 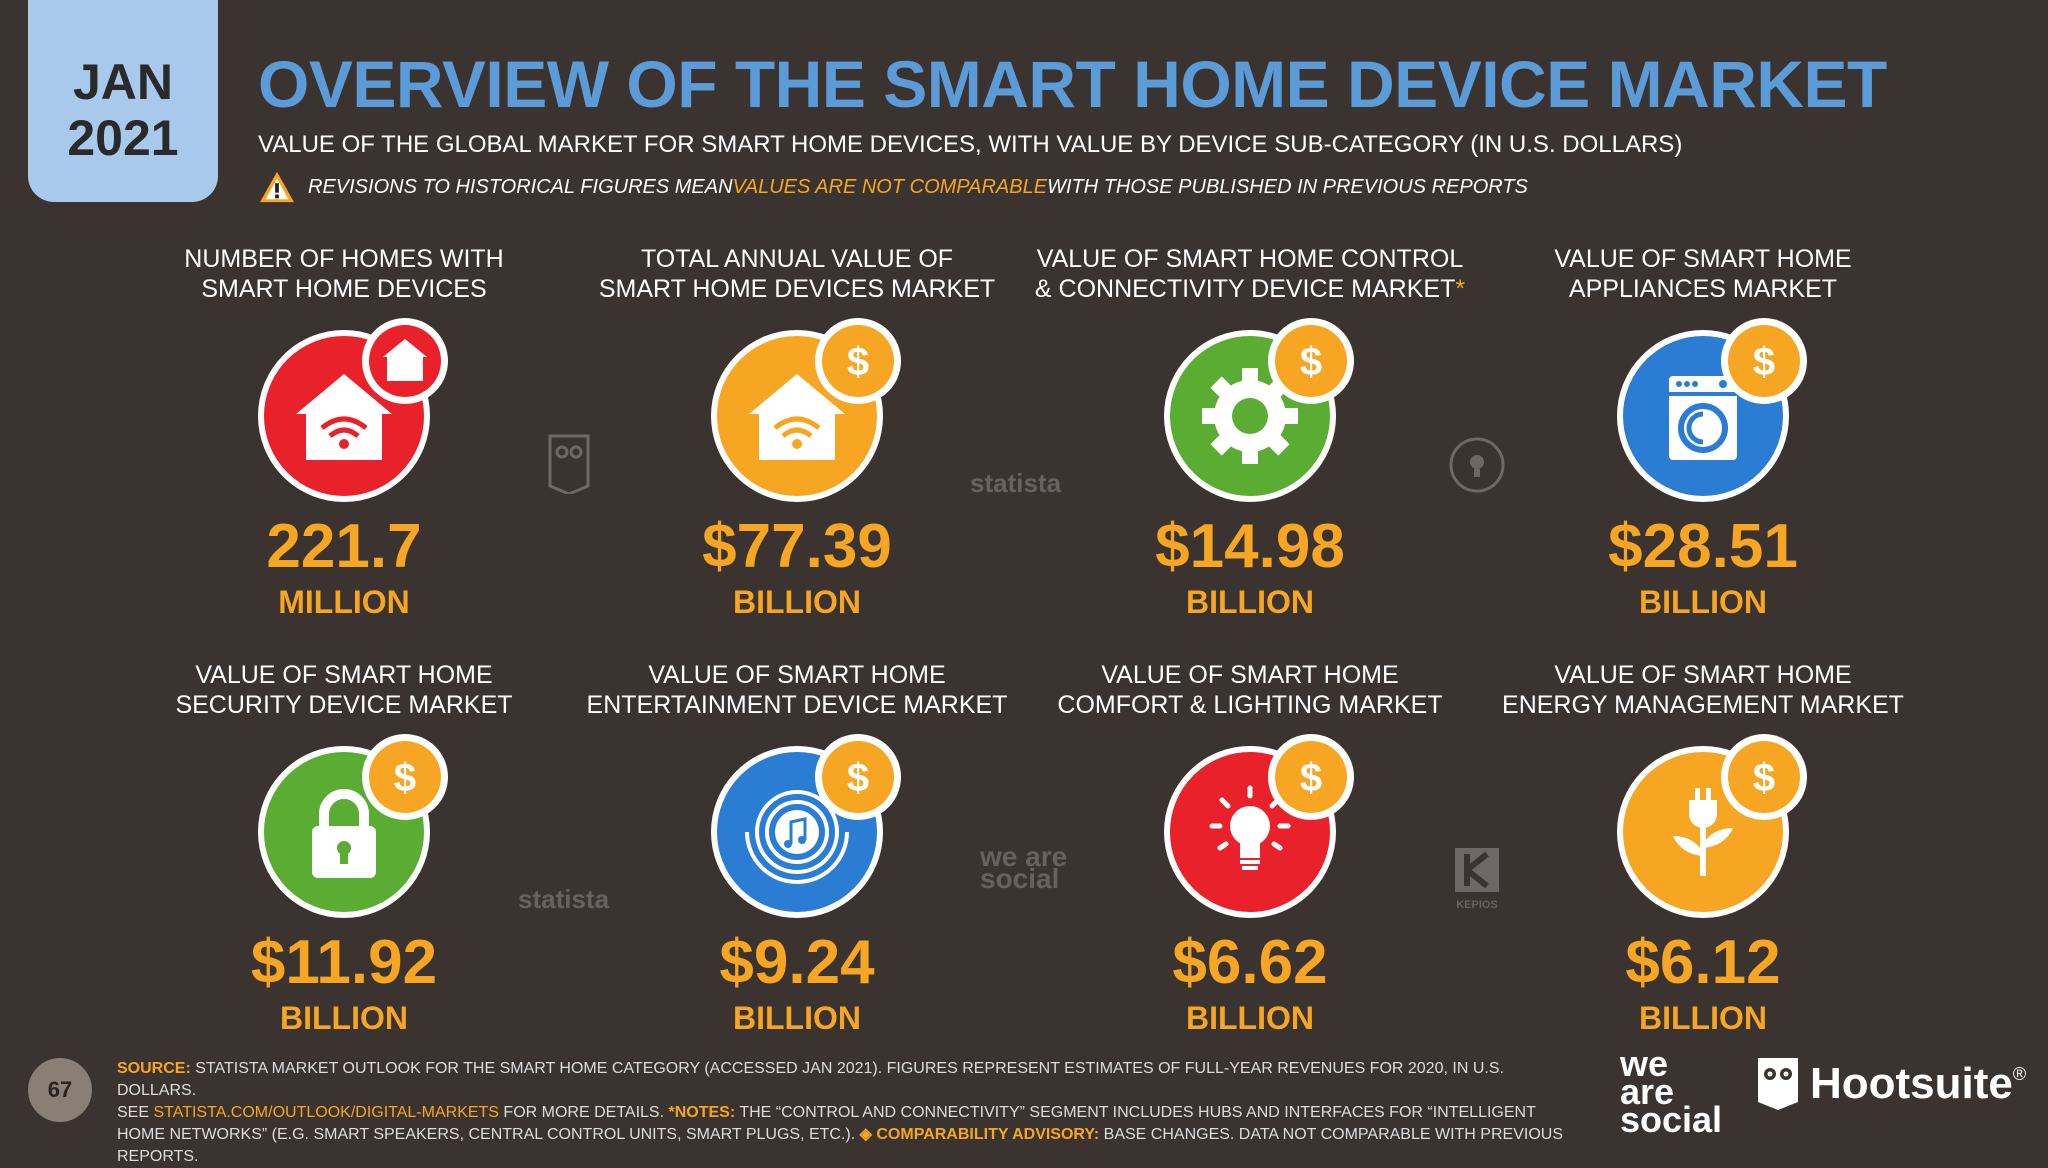 I want to click on tile-label-line1: NUMBER OF HOMES WITH, so click(x=344, y=259).